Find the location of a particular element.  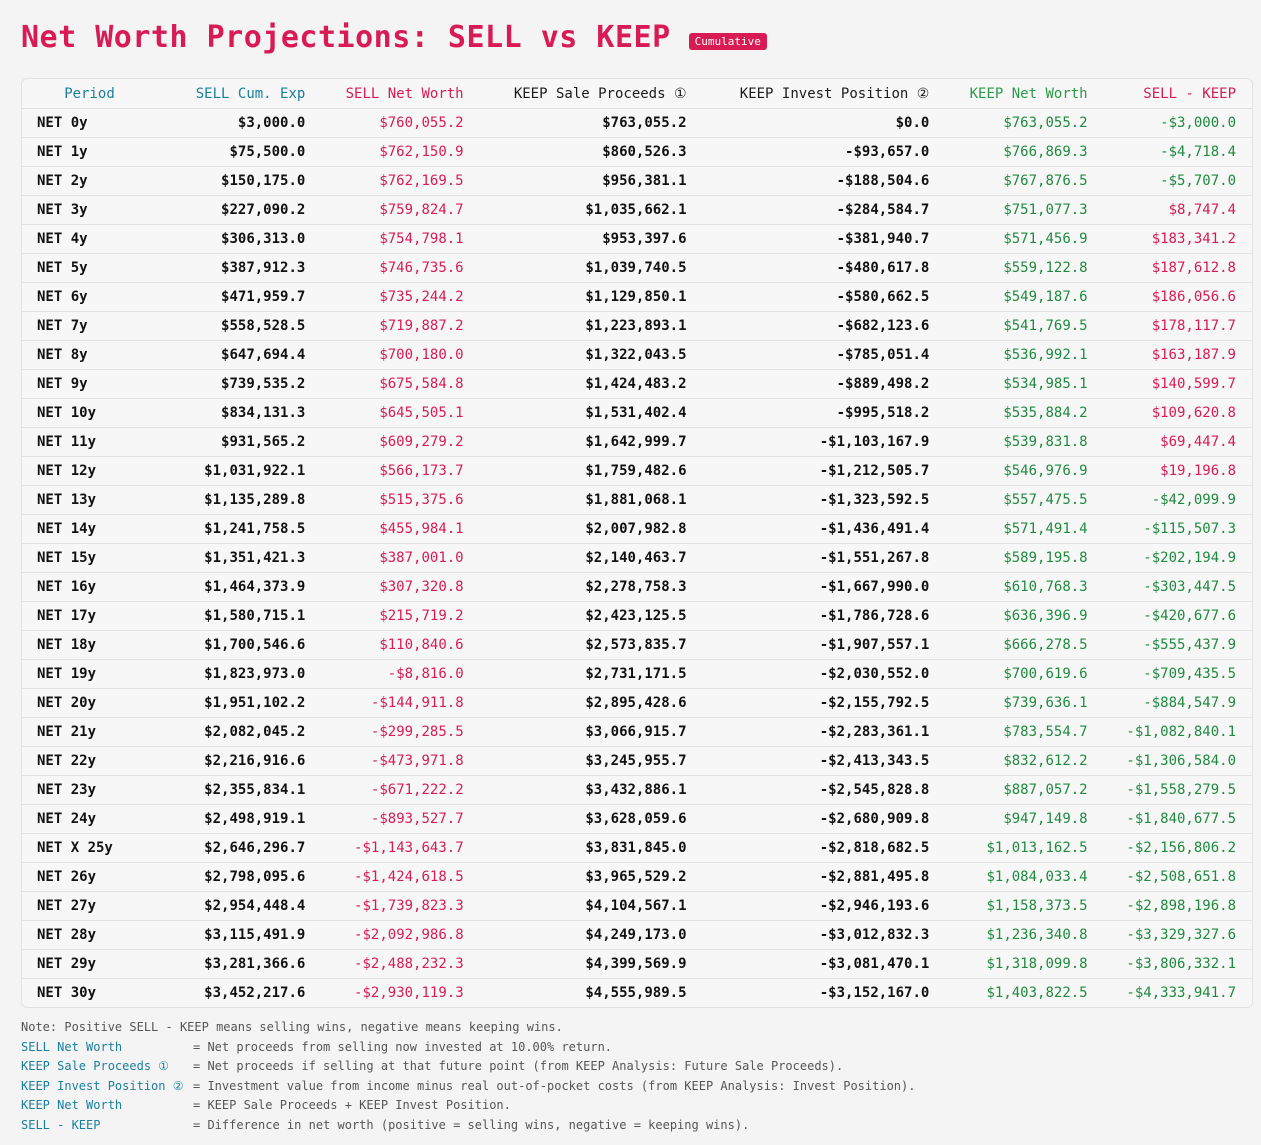

cell-sell-minus-keep: -$4,718.4 is located at coordinates (1177, 152).